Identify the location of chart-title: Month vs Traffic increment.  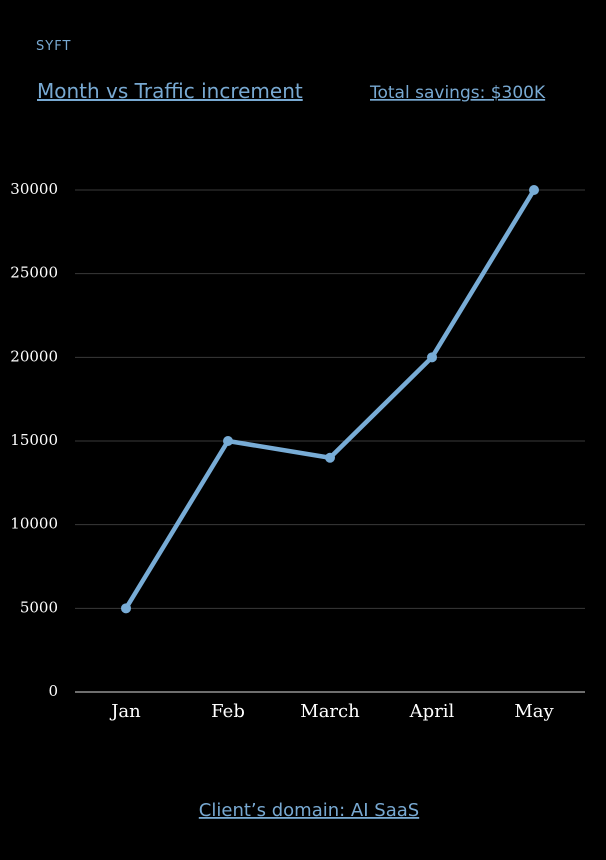
(170, 91).